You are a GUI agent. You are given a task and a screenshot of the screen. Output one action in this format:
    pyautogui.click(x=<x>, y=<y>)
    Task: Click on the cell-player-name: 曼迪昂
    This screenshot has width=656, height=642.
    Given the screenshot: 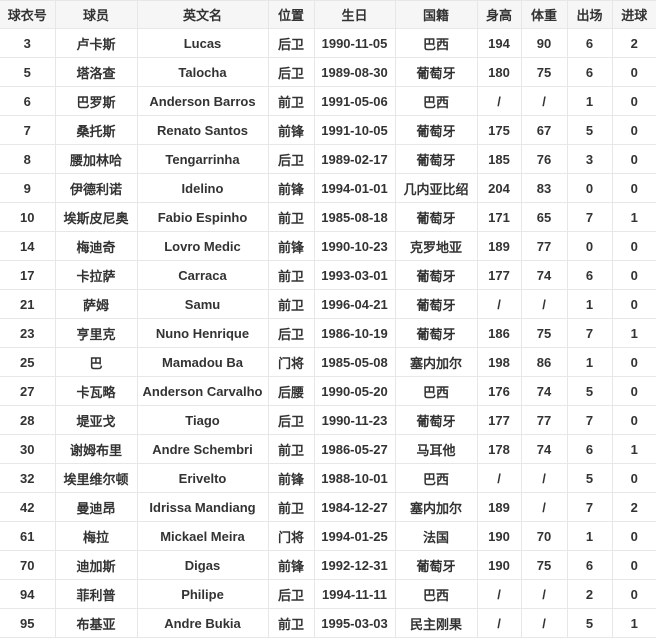 What is the action you would take?
    pyautogui.click(x=96, y=507)
    